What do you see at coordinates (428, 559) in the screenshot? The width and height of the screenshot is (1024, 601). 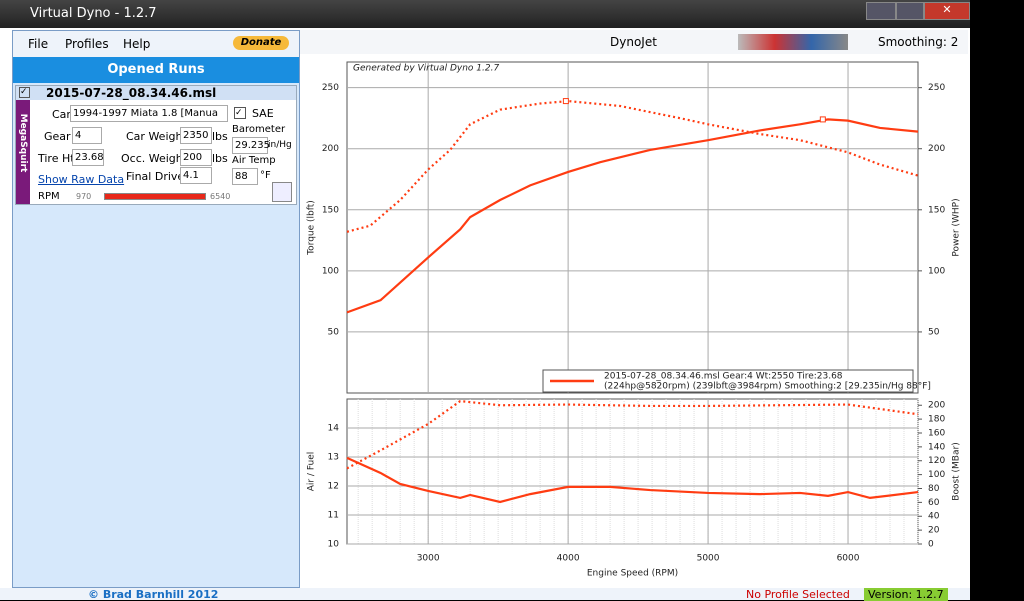 I see `x-tick-label: 3000` at bounding box center [428, 559].